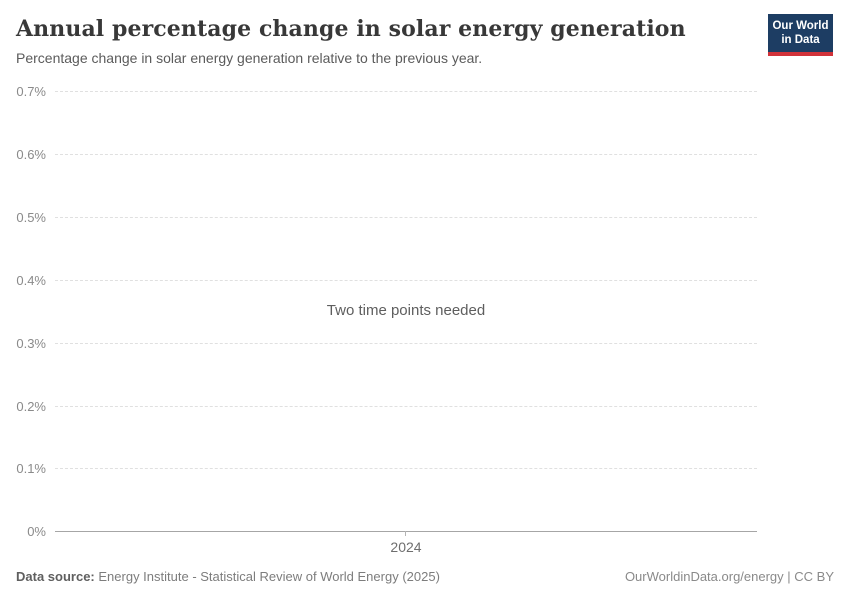  I want to click on attribution-link: OurWorldinData.org/energy | CC BY, so click(729, 576).